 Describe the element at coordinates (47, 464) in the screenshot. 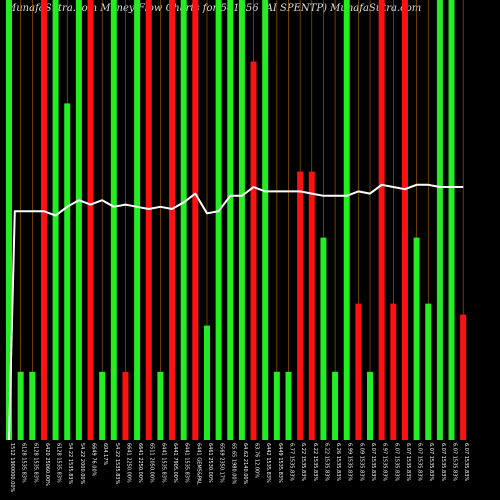

I see `x-tick-label: 6420 25060.00%` at that location.